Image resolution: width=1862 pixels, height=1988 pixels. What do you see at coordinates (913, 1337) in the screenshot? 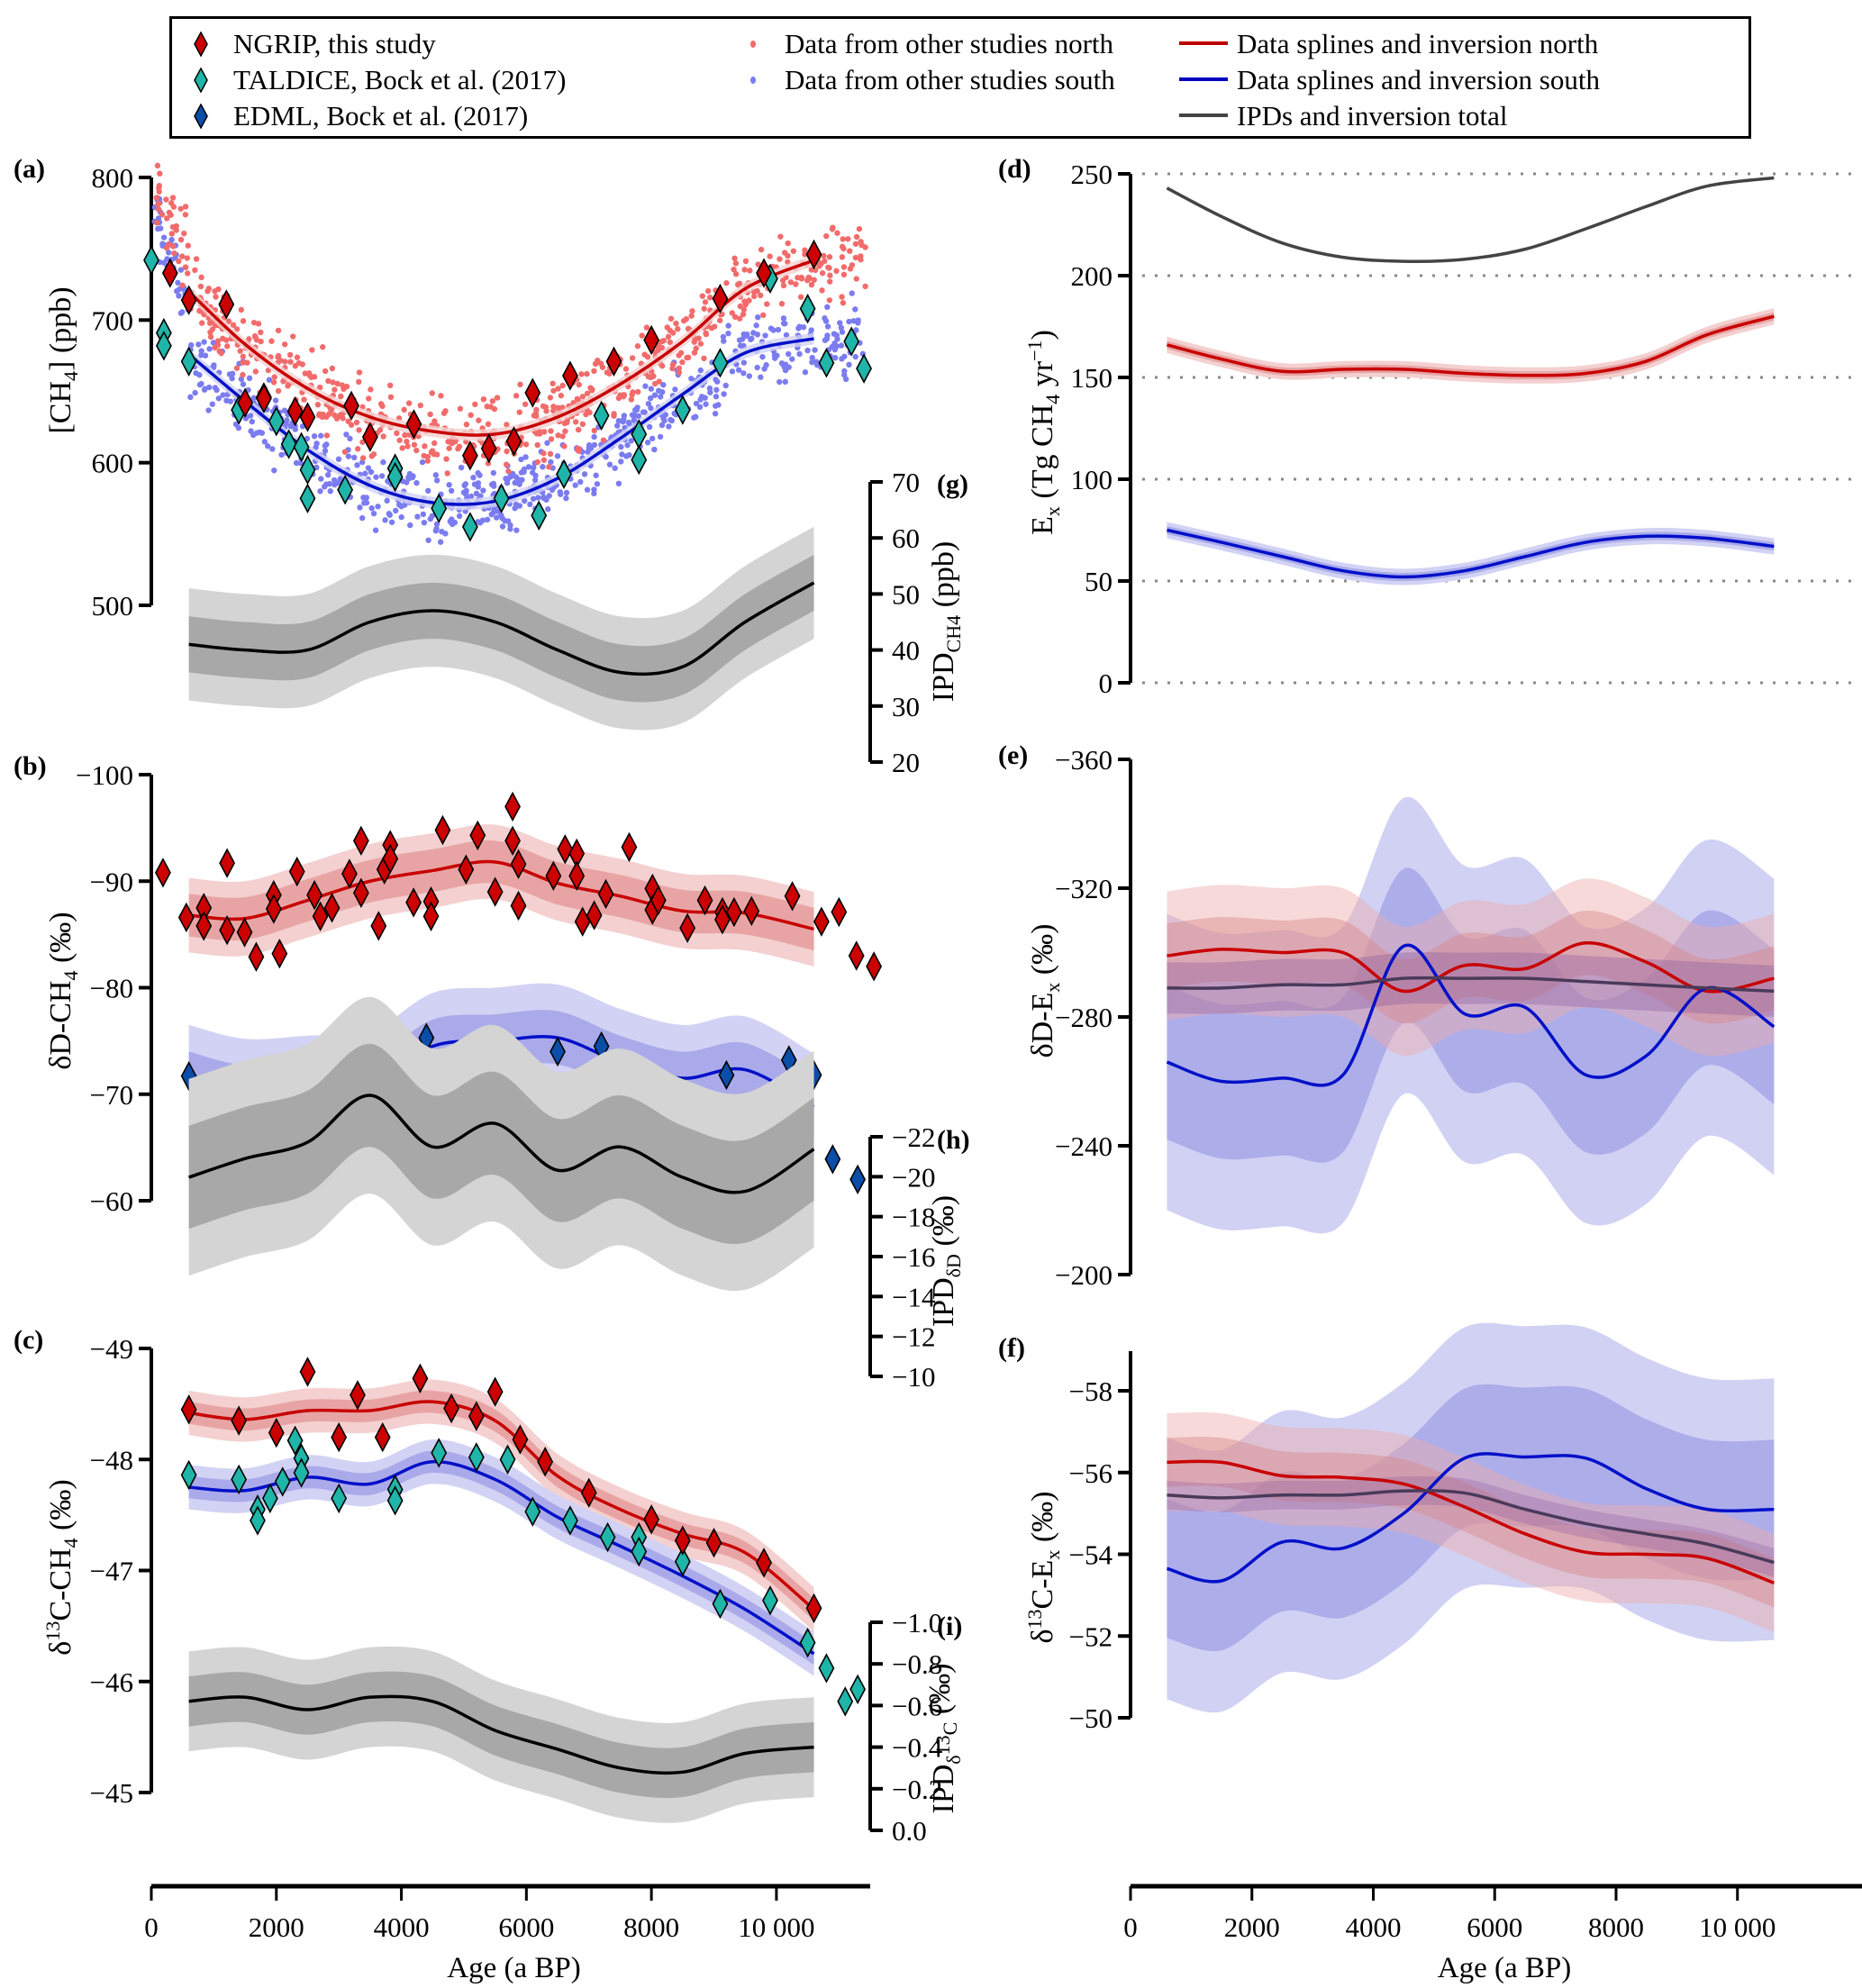
I see `y-tick-label: −12` at bounding box center [913, 1337].